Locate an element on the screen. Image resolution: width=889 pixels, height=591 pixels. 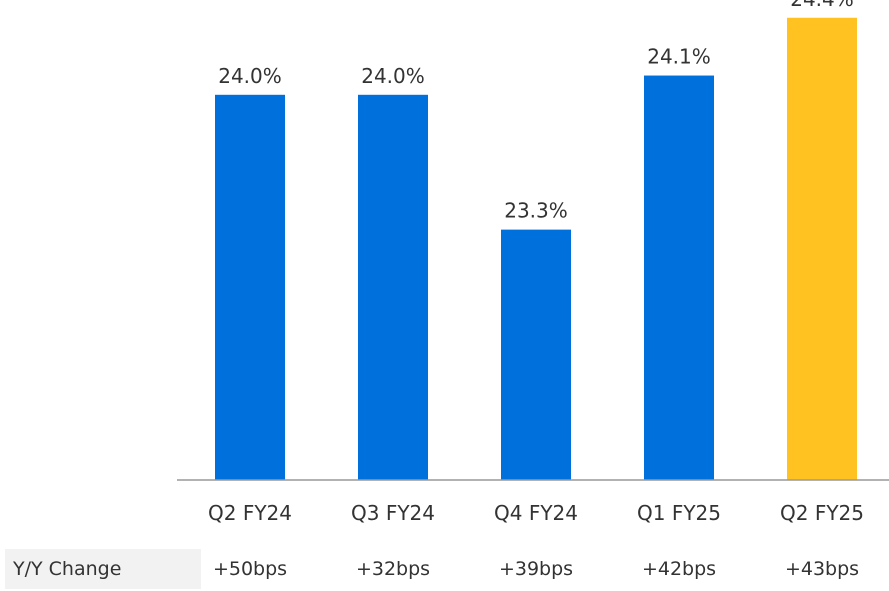
bar-q3-fy24 is located at coordinates (393, 287).